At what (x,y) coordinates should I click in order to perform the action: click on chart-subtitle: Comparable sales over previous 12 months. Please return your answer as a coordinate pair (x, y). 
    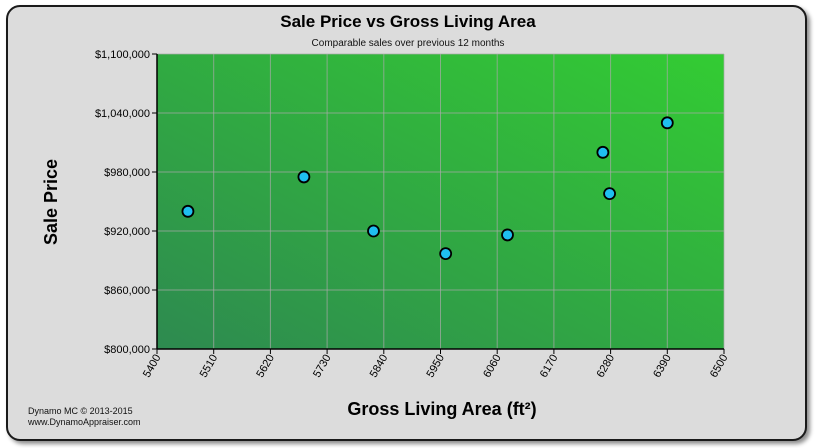
    Looking at the image, I should click on (408, 43).